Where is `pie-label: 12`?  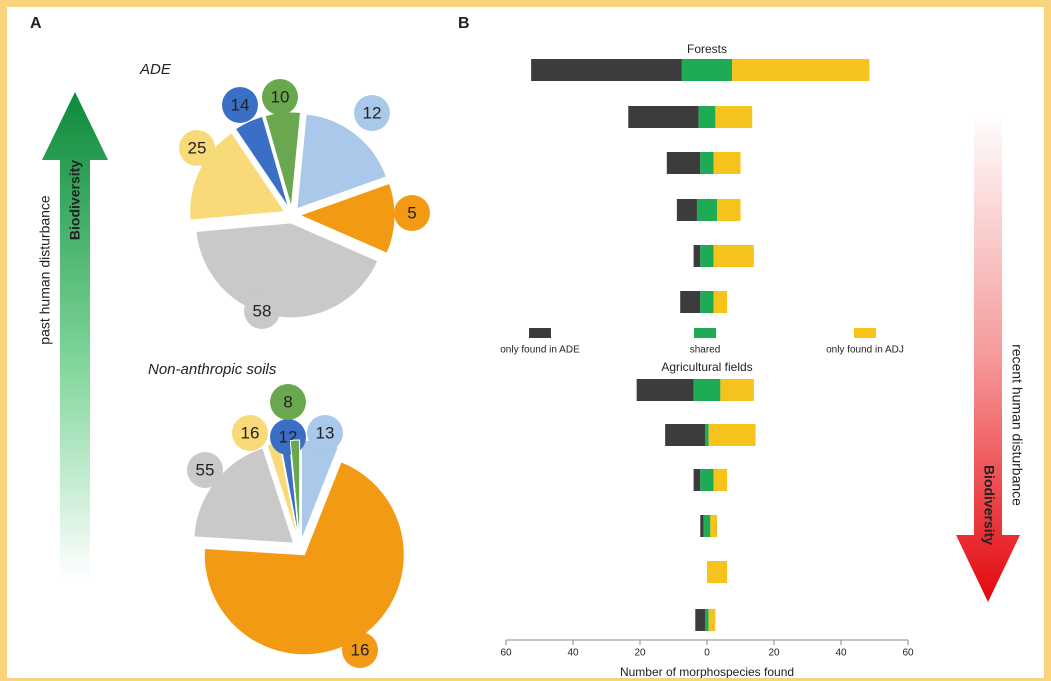
pie-label: 12 is located at coordinates (372, 112).